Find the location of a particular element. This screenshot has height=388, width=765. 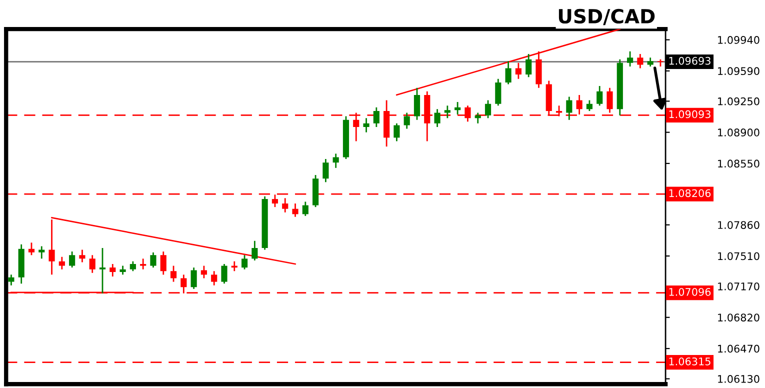

y-tick-label: 1.09250 is located at coordinates (739, 101).